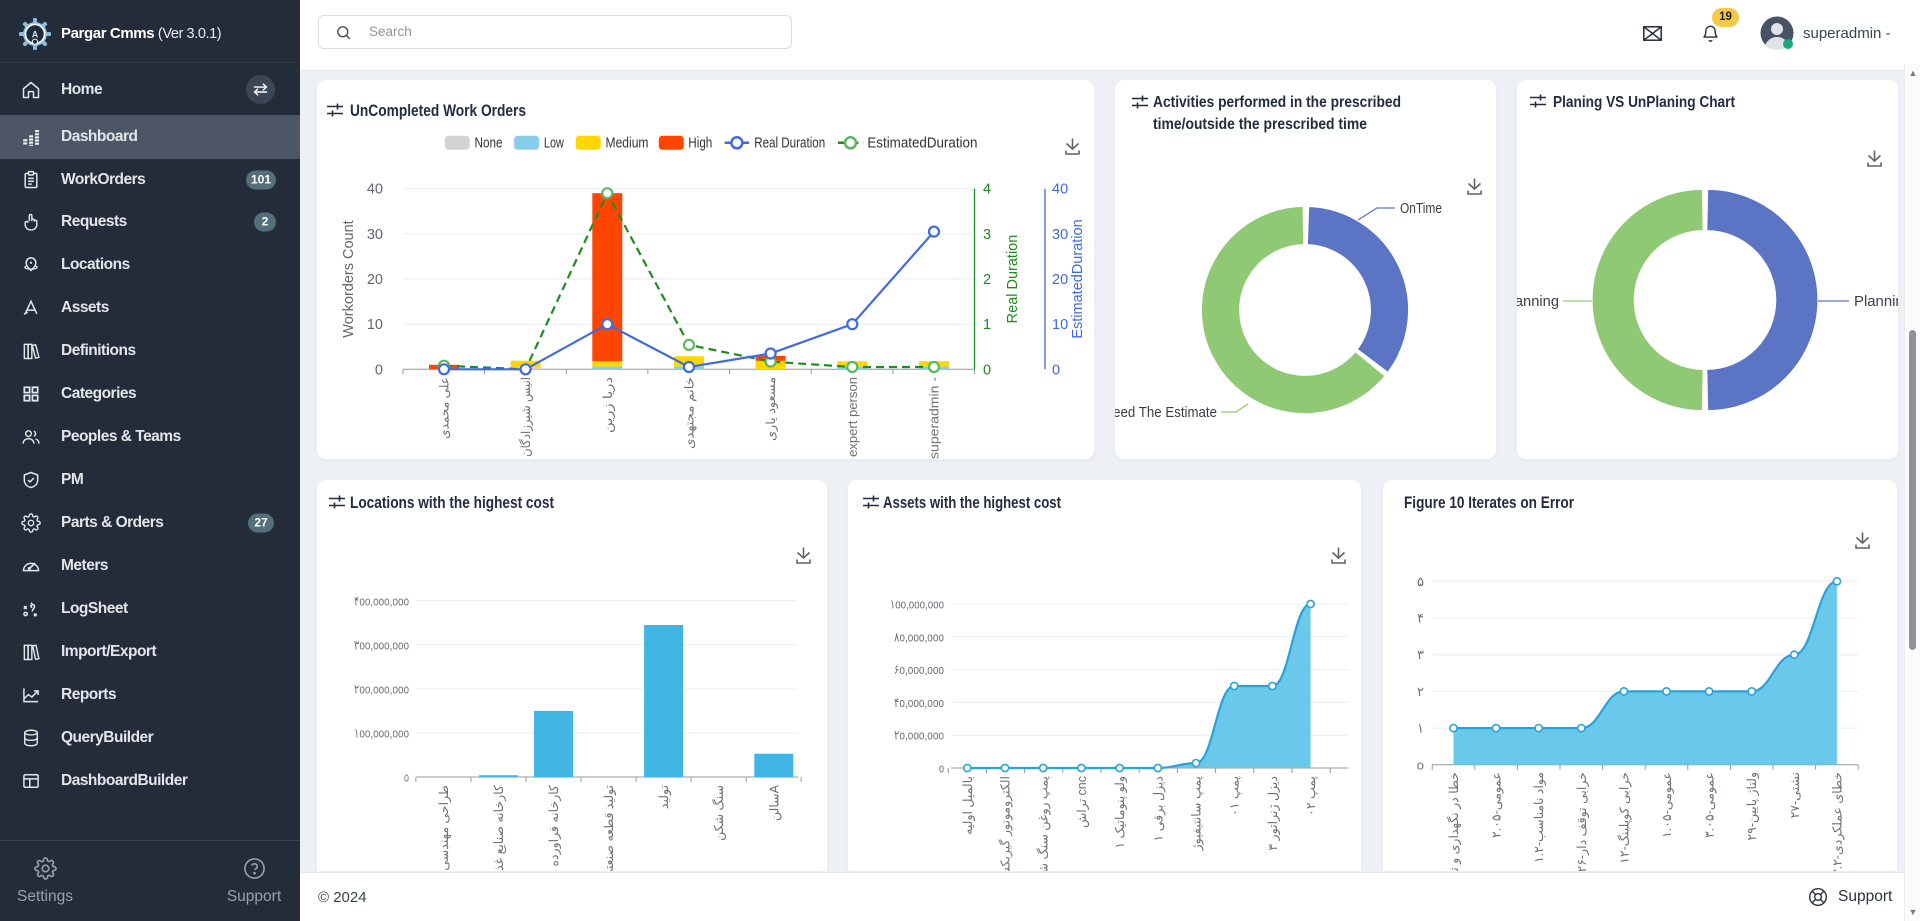 Image resolution: width=1920 pixels, height=921 pixels. Describe the element at coordinates (771, 409) in the screenshot. I see `svg-text: مسعود یاری` at that location.